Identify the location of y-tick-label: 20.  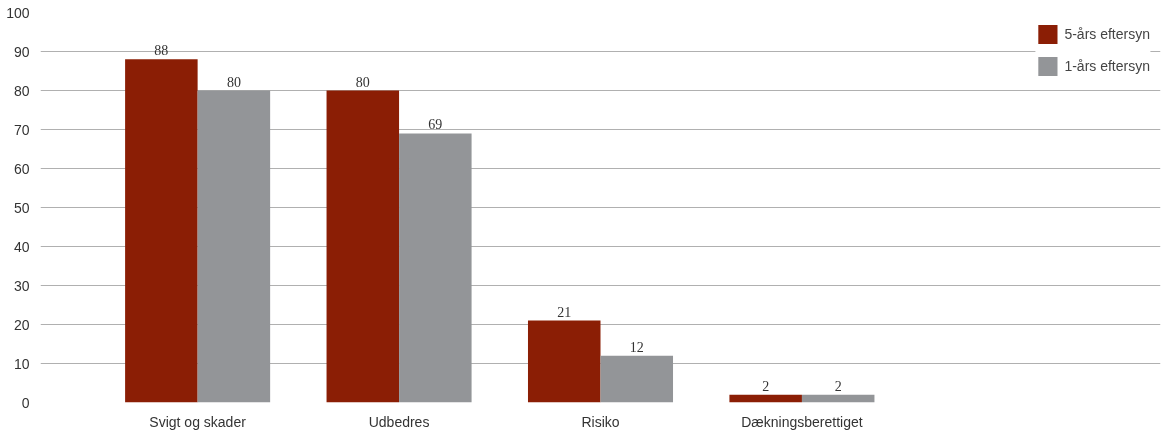
(21, 324).